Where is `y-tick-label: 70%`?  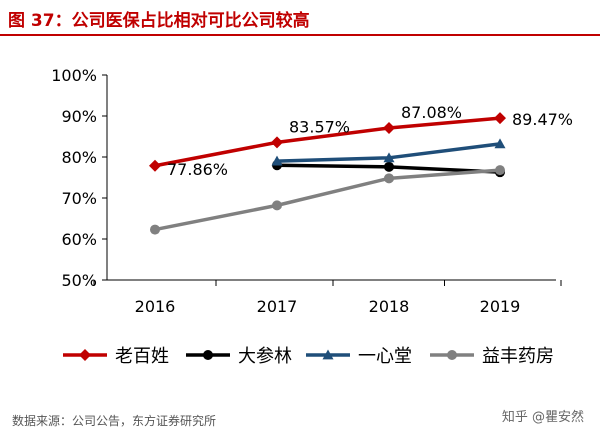
y-tick-label: 70% is located at coordinates (79, 198).